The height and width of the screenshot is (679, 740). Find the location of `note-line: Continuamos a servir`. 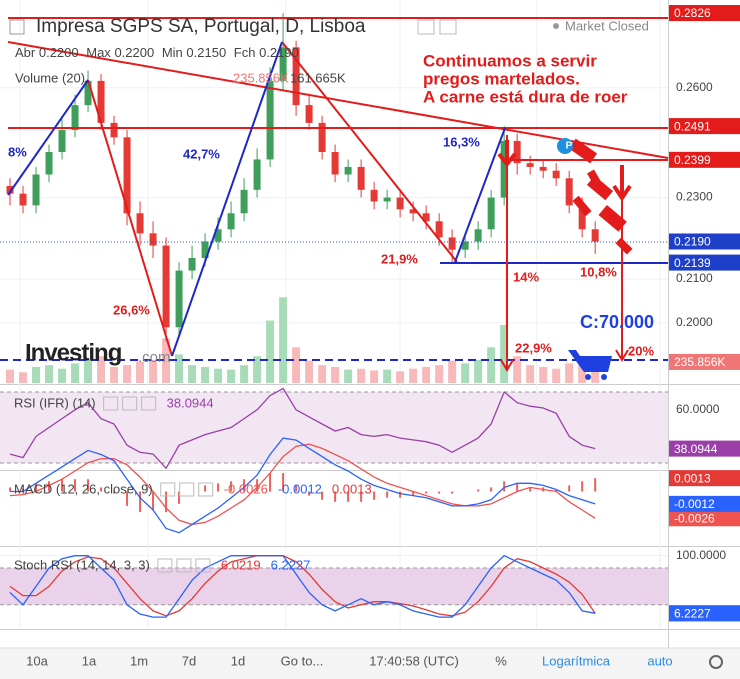

note-line: Continuamos a servir is located at coordinates (510, 60).